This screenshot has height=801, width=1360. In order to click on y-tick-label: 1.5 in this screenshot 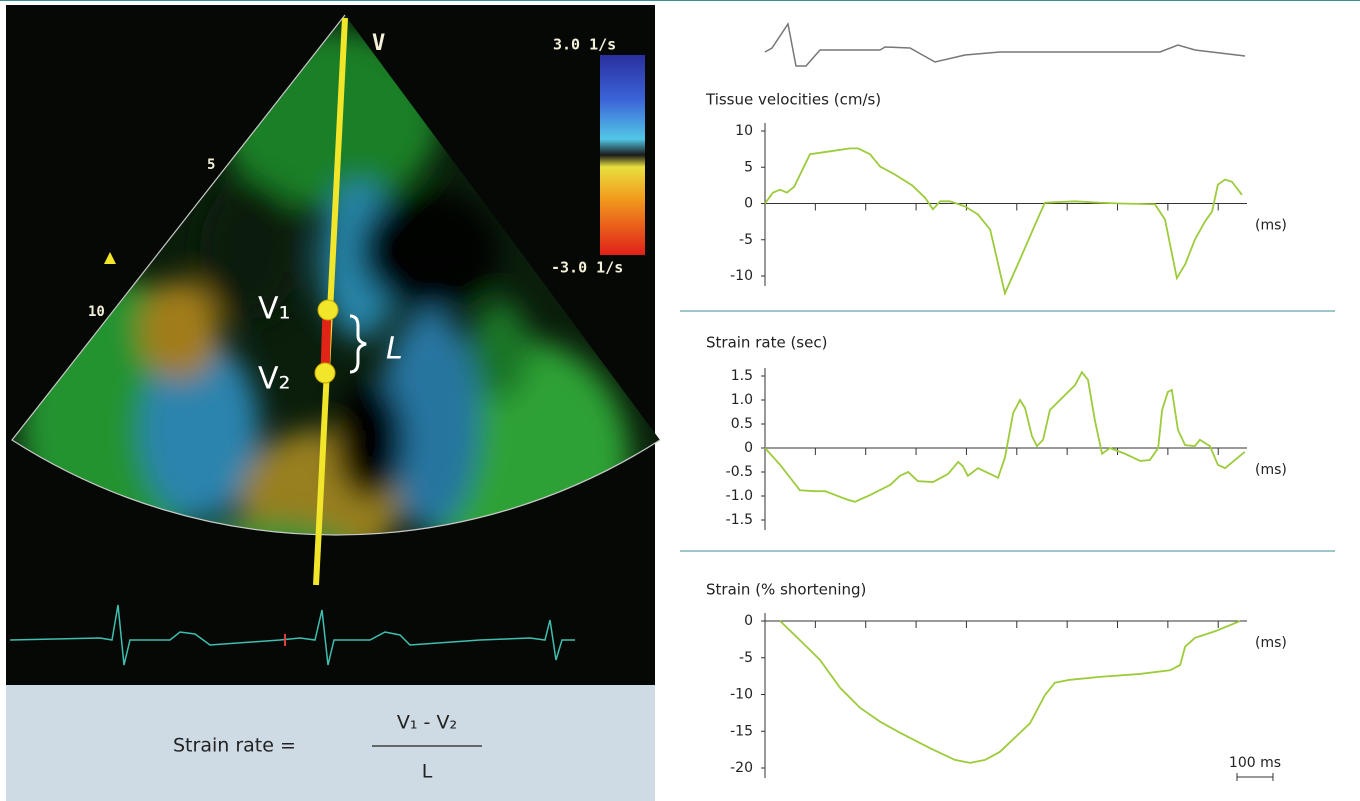, I will do `click(742, 376)`.